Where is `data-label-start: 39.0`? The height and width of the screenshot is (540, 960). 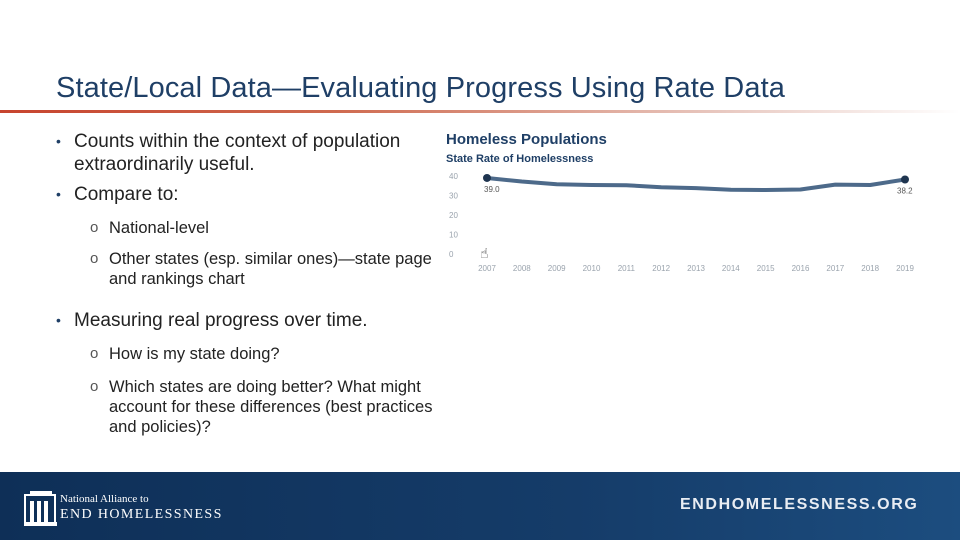
data-label-start: 39.0 is located at coordinates (492, 189).